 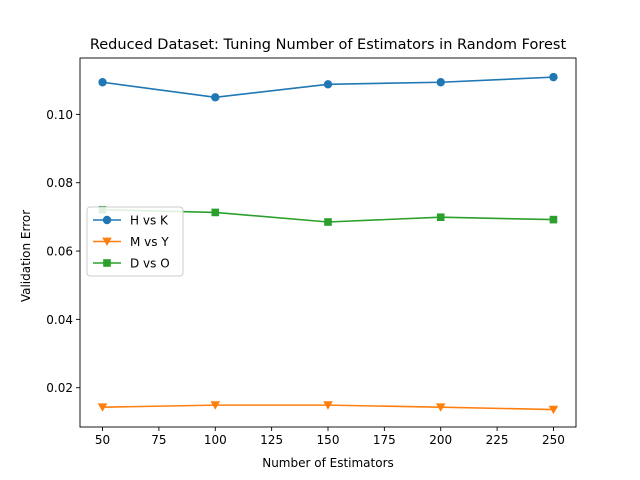 I want to click on legend-label: D vs O, so click(x=150, y=264).